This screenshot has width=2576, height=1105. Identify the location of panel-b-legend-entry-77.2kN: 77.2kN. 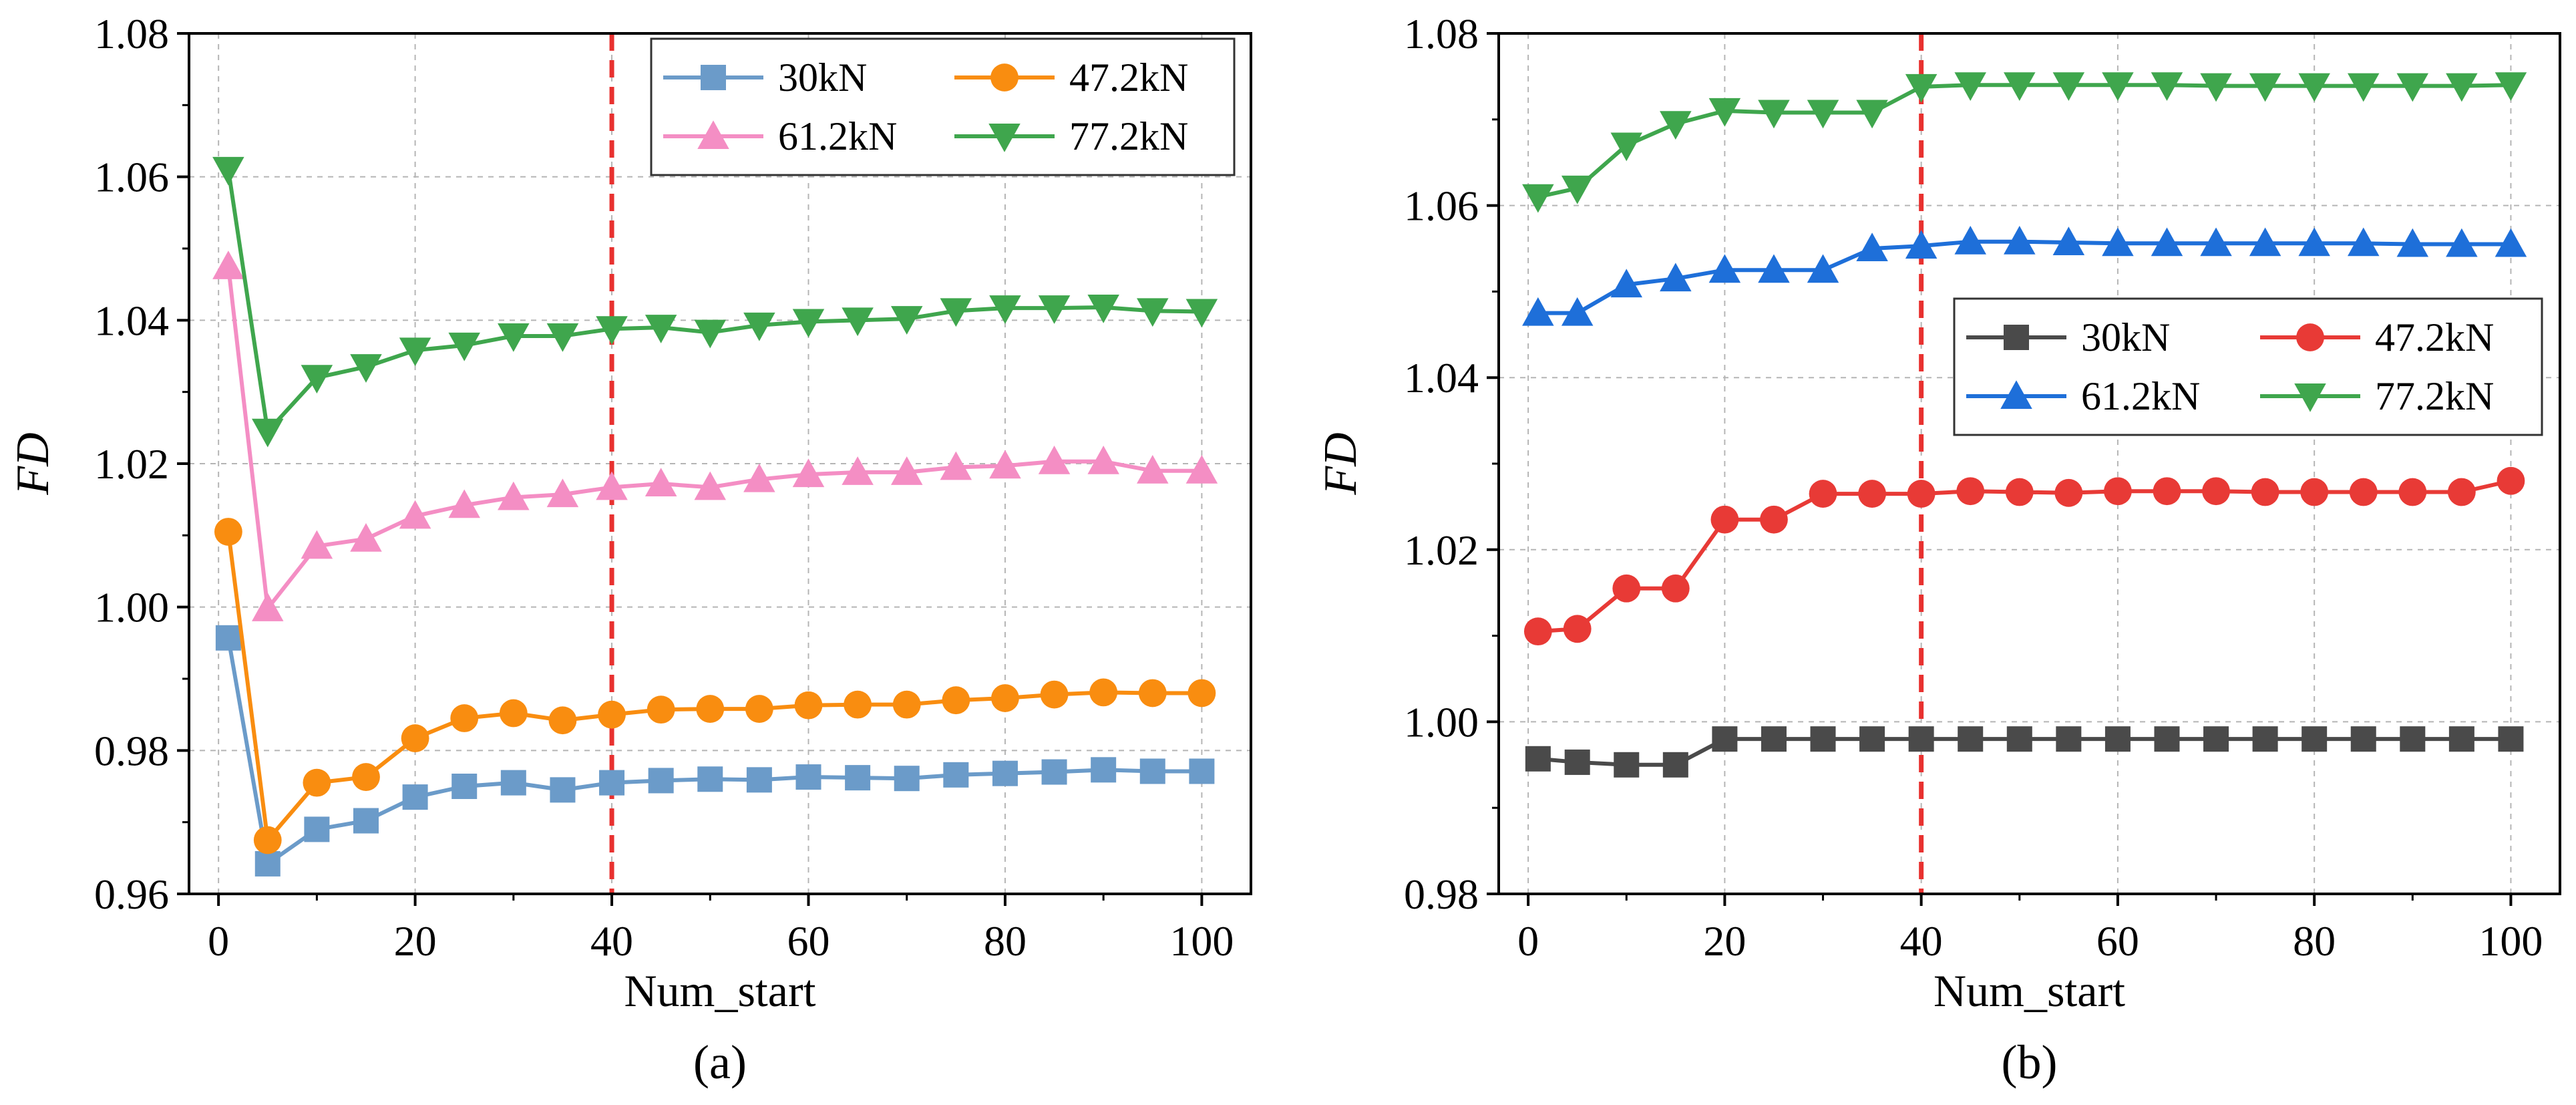
(2377, 396).